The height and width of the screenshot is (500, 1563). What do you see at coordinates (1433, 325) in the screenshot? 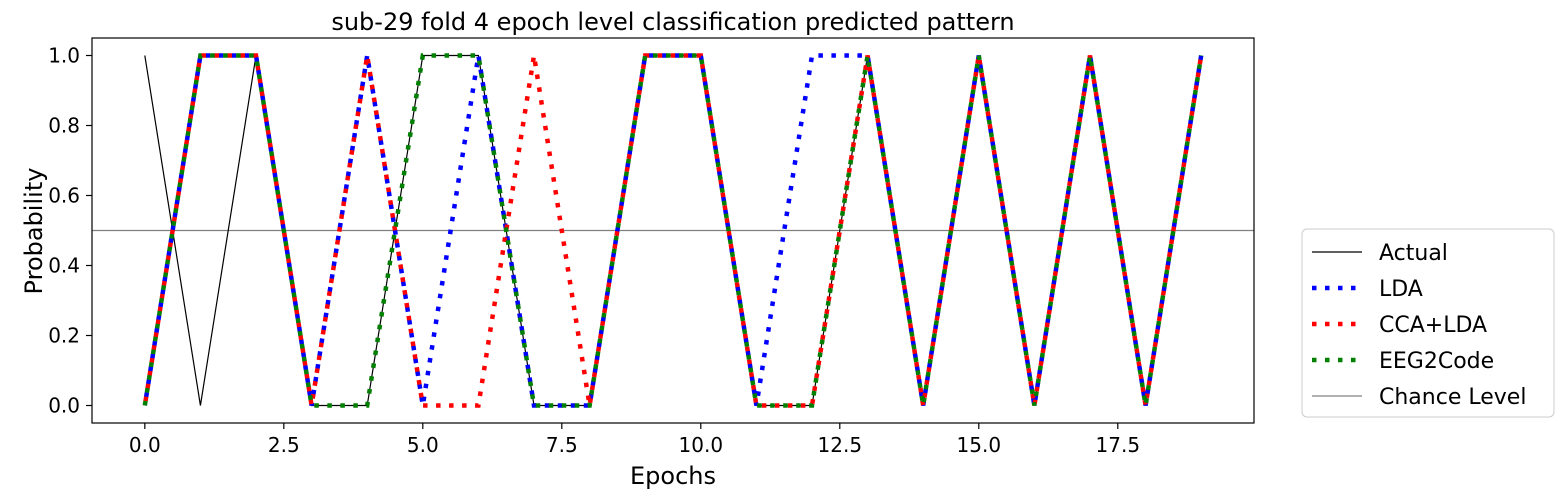
I see `legend-label: CCA+LDA` at bounding box center [1433, 325].